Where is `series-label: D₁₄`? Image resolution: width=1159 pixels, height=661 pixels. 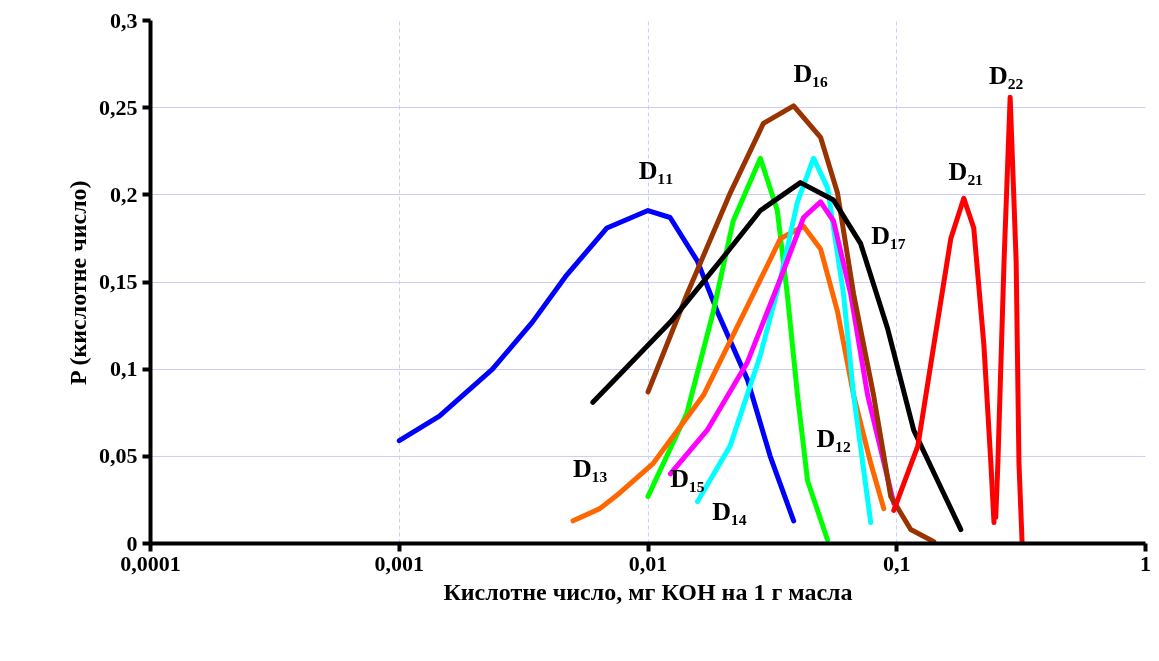
series-label: D₁₄ is located at coordinates (729, 512).